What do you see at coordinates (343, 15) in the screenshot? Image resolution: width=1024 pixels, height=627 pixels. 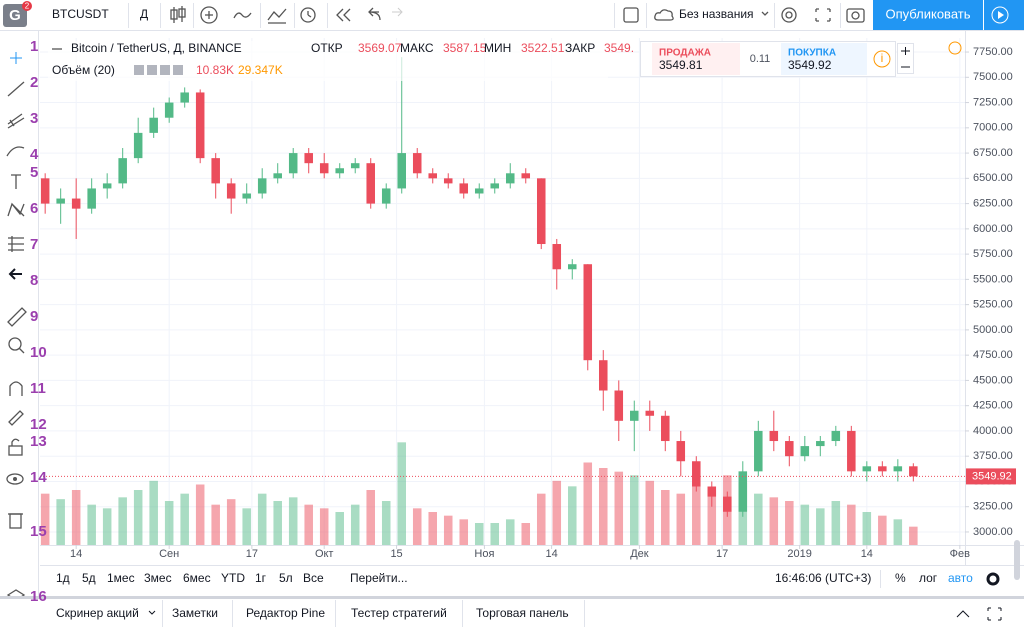 I see `replay-icon` at bounding box center [343, 15].